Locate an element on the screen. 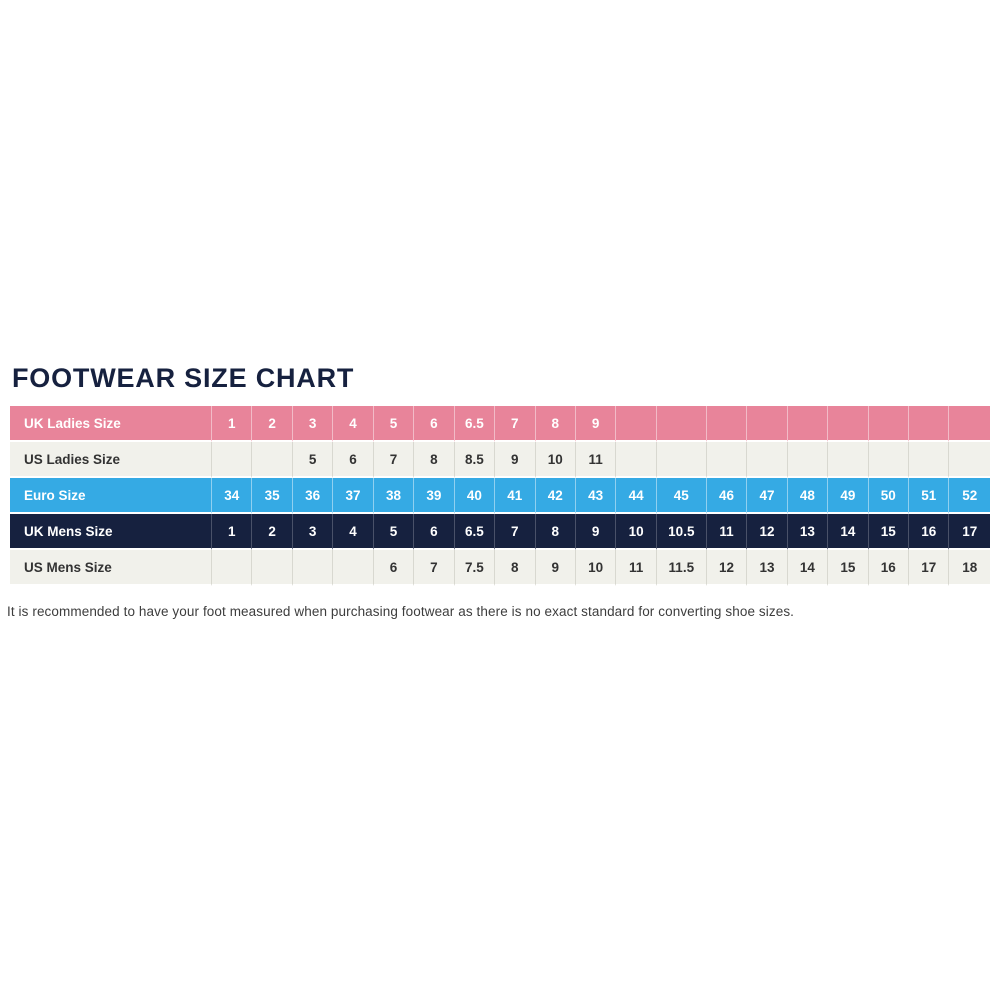 The image size is (1000, 1000). row-label: US Ladies Size is located at coordinates (111, 460).